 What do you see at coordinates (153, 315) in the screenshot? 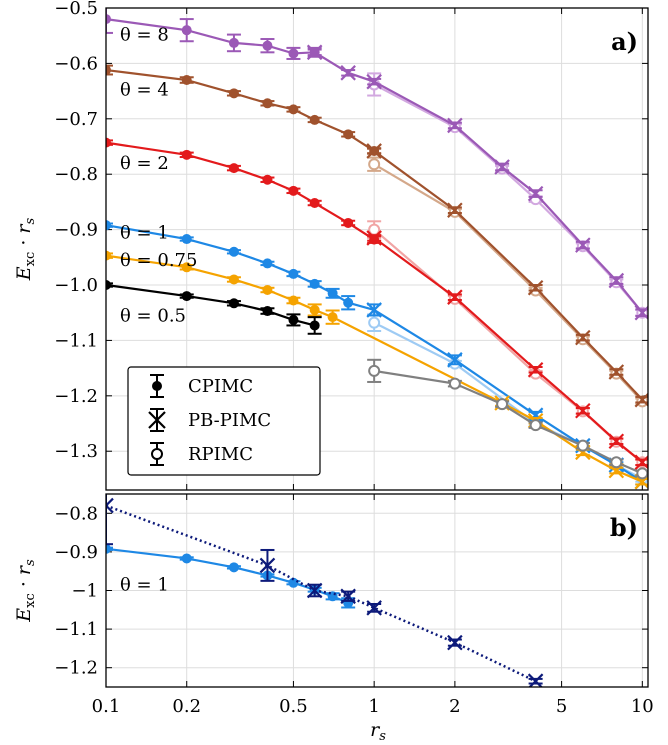
I see `theta-label: θ = 0.5` at bounding box center [153, 315].